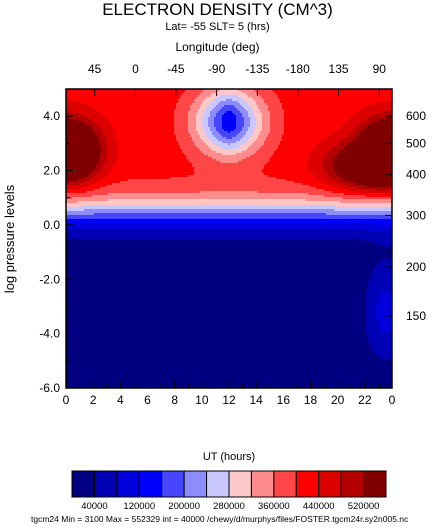  I want to click on colorbar-label: 40000, so click(94, 506).